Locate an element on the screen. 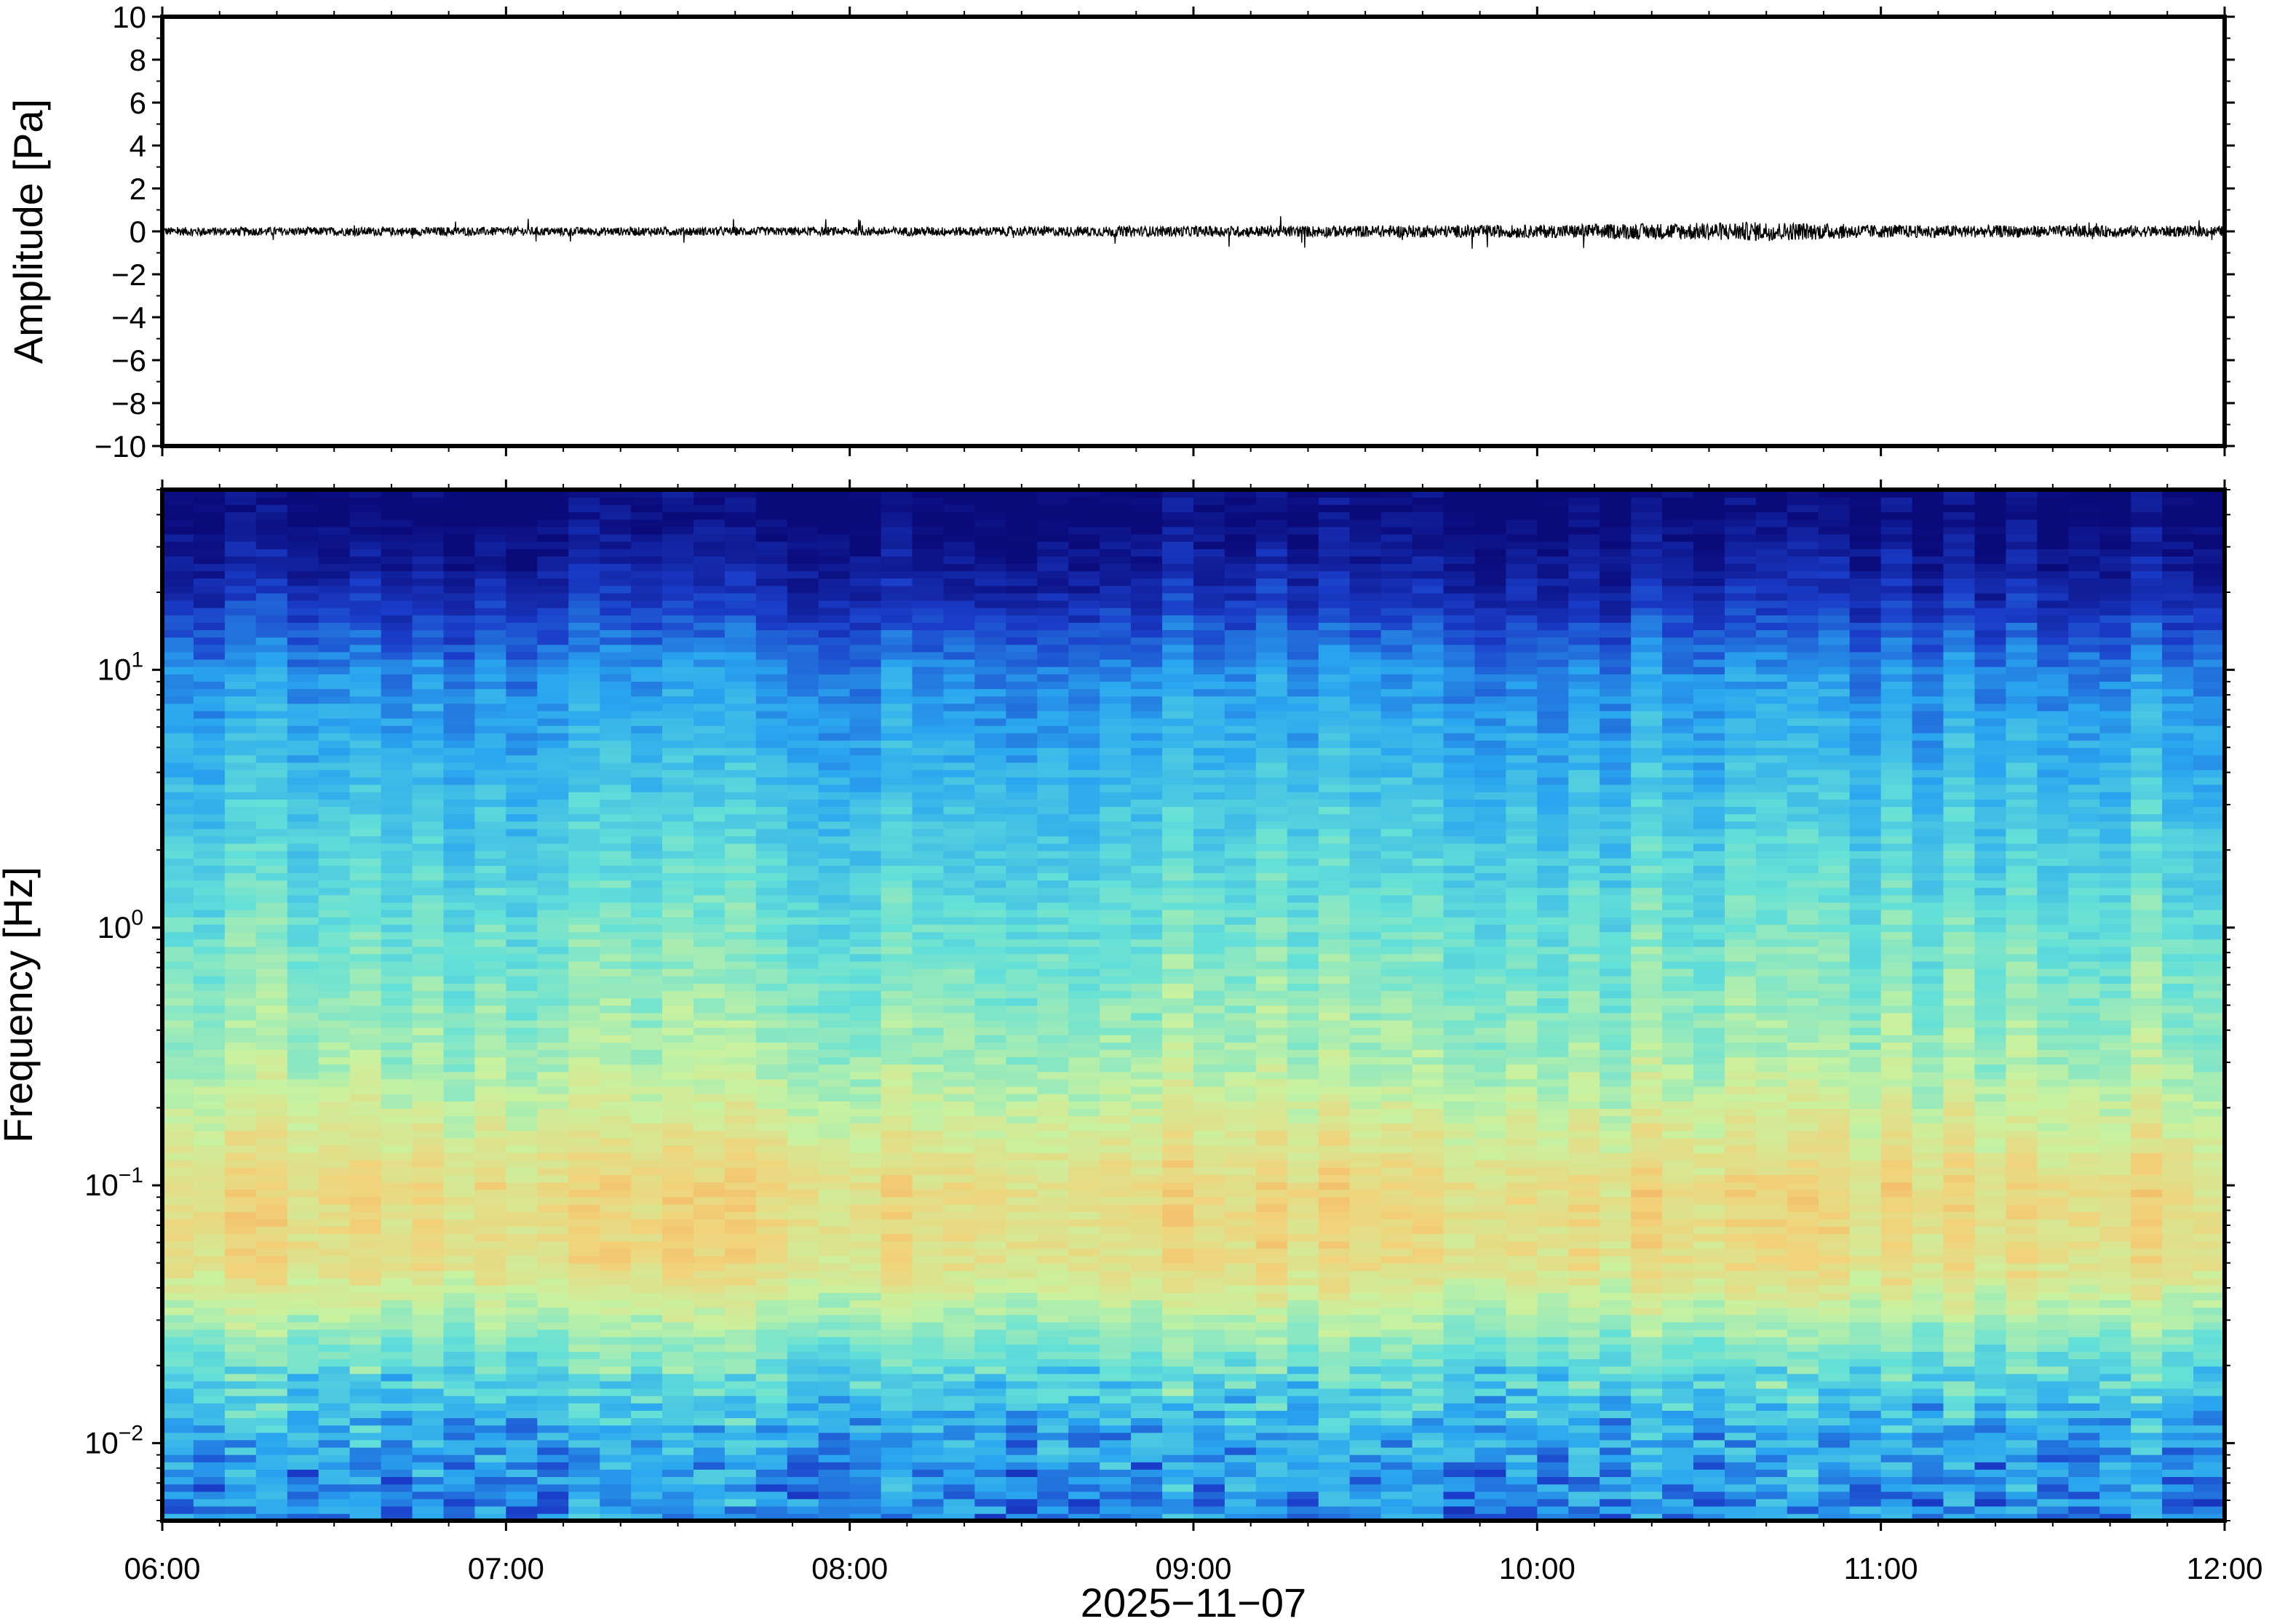  waveform-series is located at coordinates (1193, 232).